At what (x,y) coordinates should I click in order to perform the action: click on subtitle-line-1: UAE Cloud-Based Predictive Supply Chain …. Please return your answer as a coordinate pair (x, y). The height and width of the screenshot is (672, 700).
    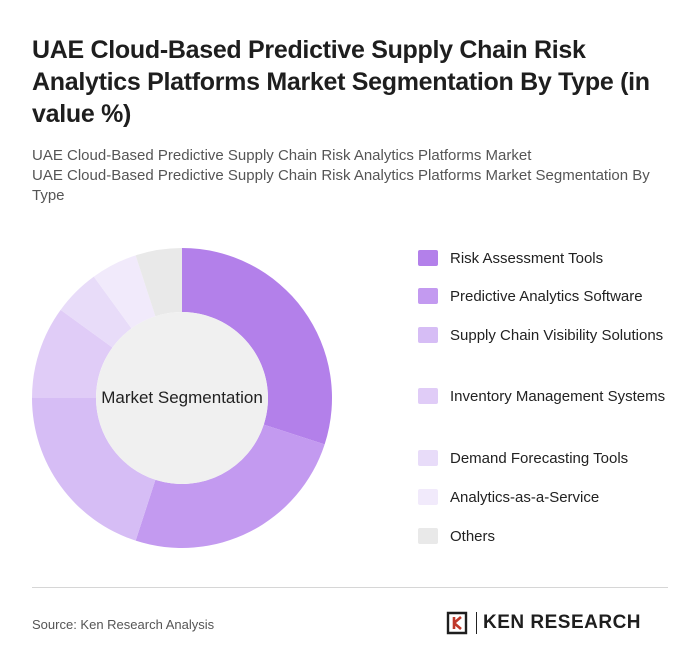
    Looking at the image, I should click on (282, 155).